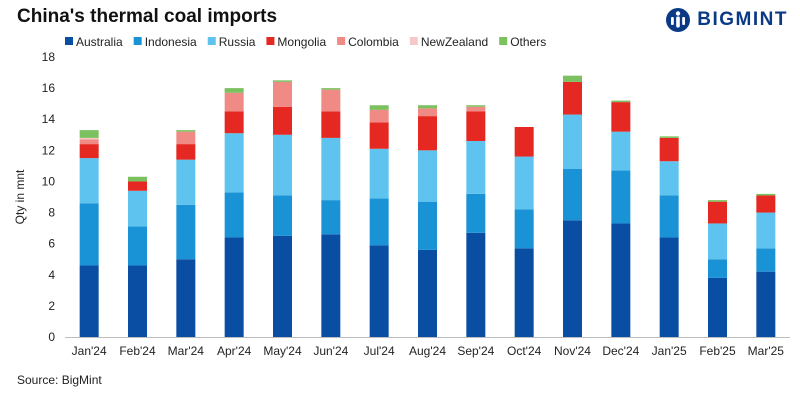 This screenshot has height=400, width=800. Describe the element at coordinates (186, 351) in the screenshot. I see `x-tick-label: Mar'24` at that location.